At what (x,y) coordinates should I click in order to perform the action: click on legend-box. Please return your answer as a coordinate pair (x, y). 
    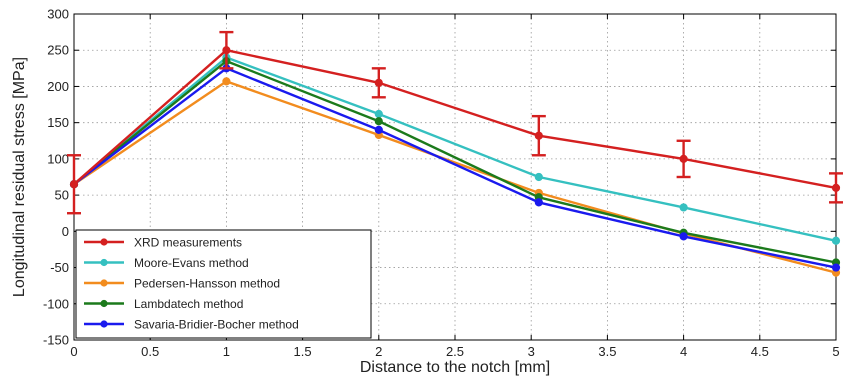
    Looking at the image, I should click on (223, 284).